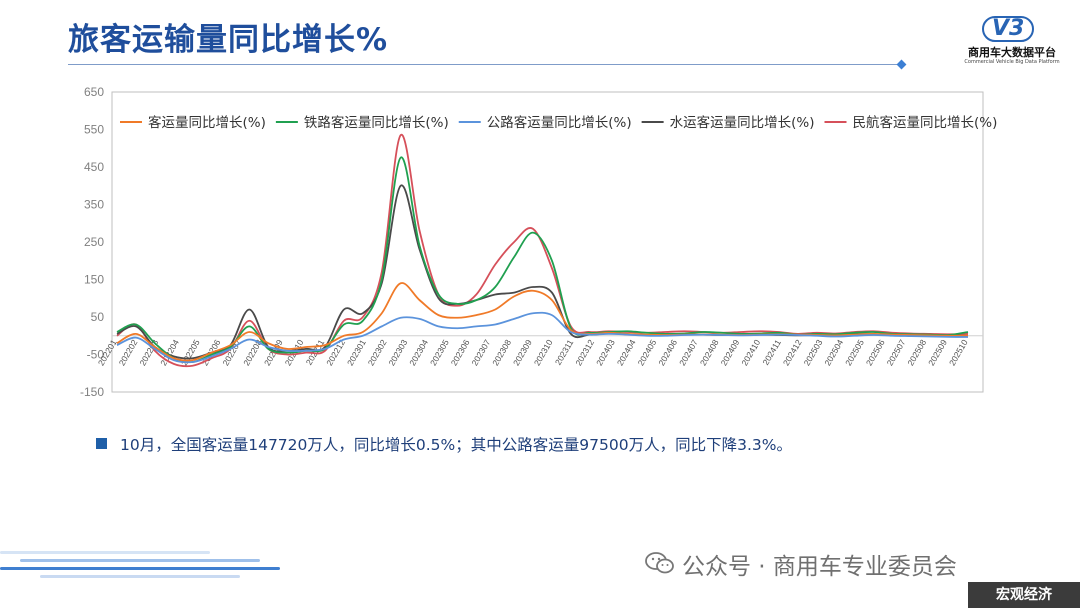  I want to click on legend-label: 客运量同比增长(%), so click(207, 122).